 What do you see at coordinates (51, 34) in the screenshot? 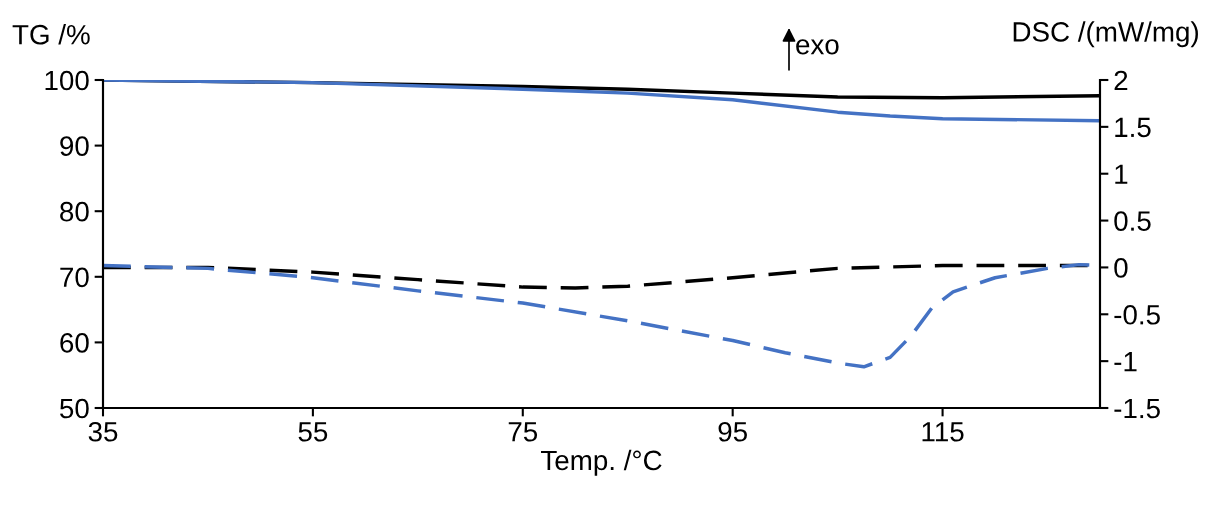
I see `y-axis-title: TG /%` at bounding box center [51, 34].